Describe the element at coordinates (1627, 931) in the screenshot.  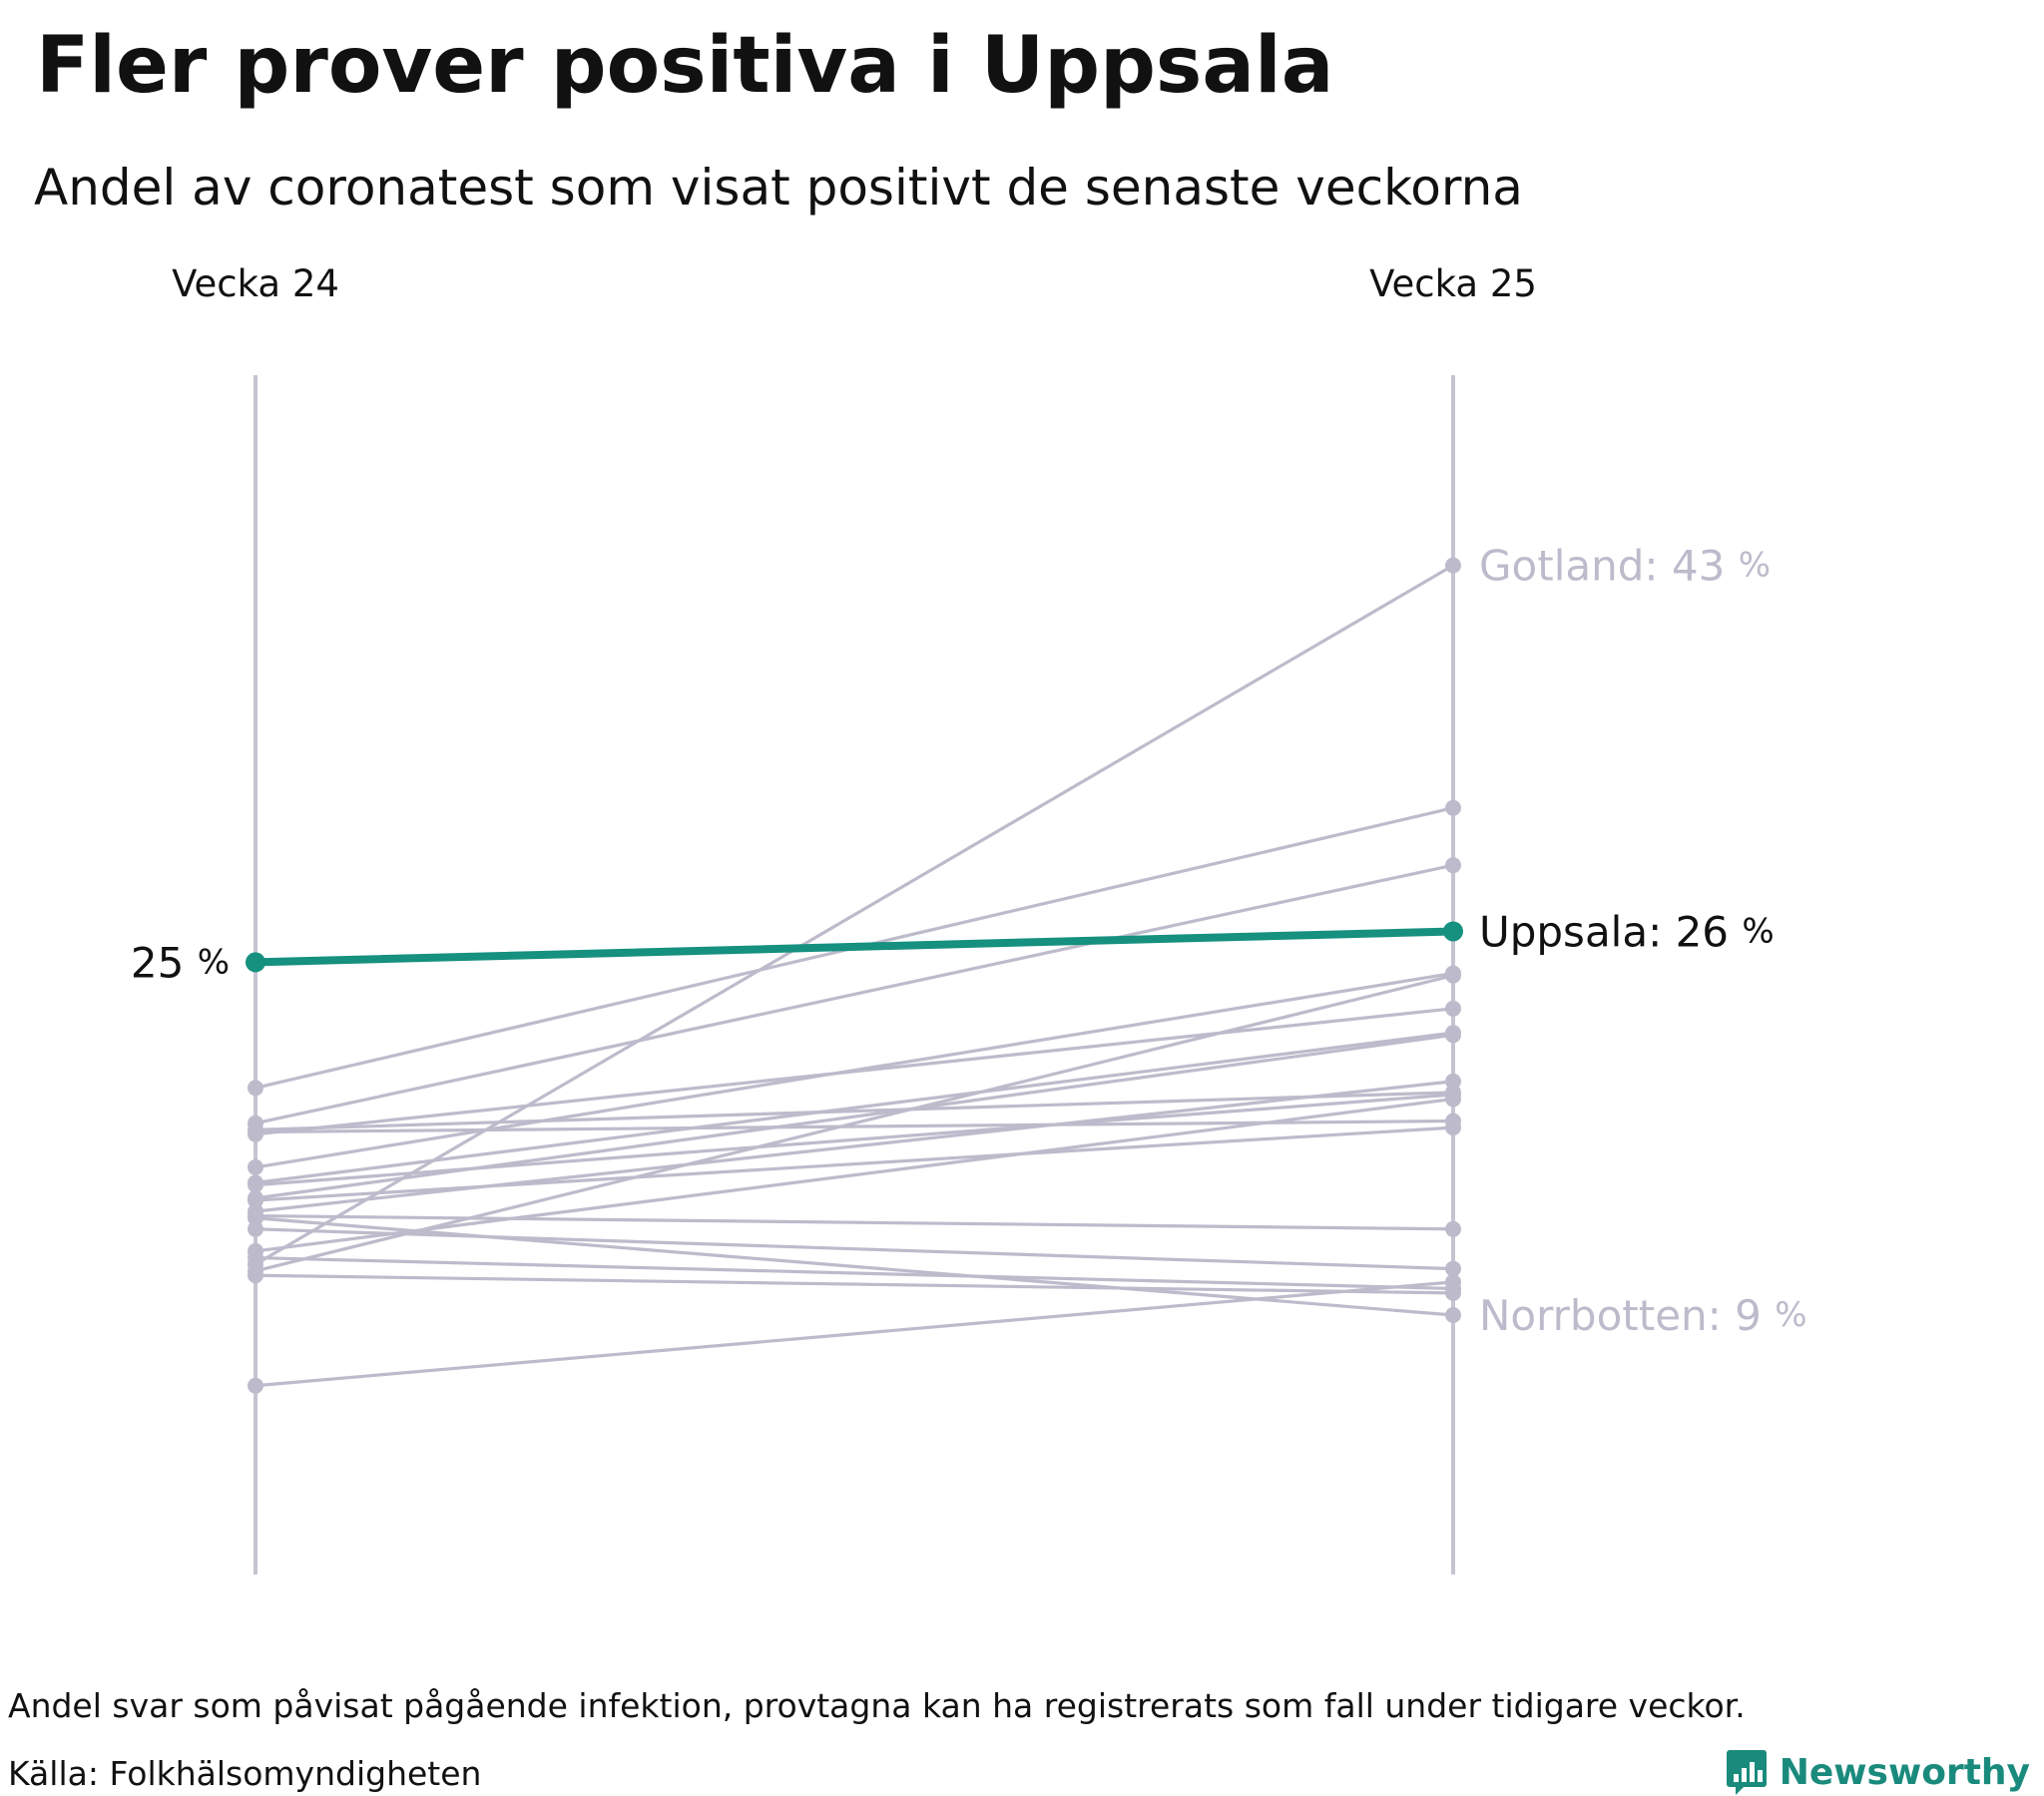
I see `value-label-right-uppsala: Uppsala: 26 %` at that location.